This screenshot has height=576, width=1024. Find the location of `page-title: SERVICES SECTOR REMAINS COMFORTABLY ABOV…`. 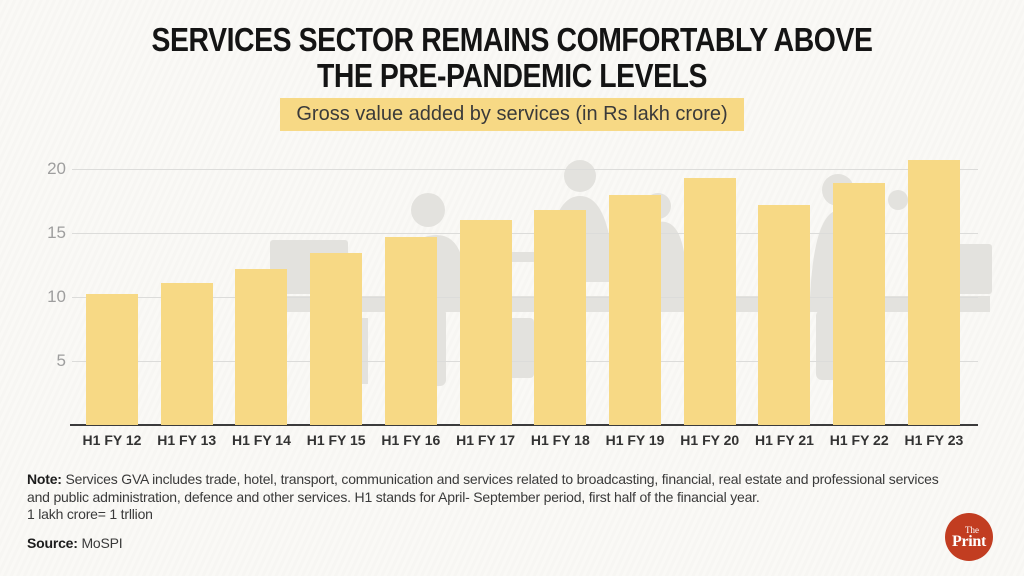

page-title: SERVICES SECTOR REMAINS COMFORTABLY ABOV… is located at coordinates (512, 58).